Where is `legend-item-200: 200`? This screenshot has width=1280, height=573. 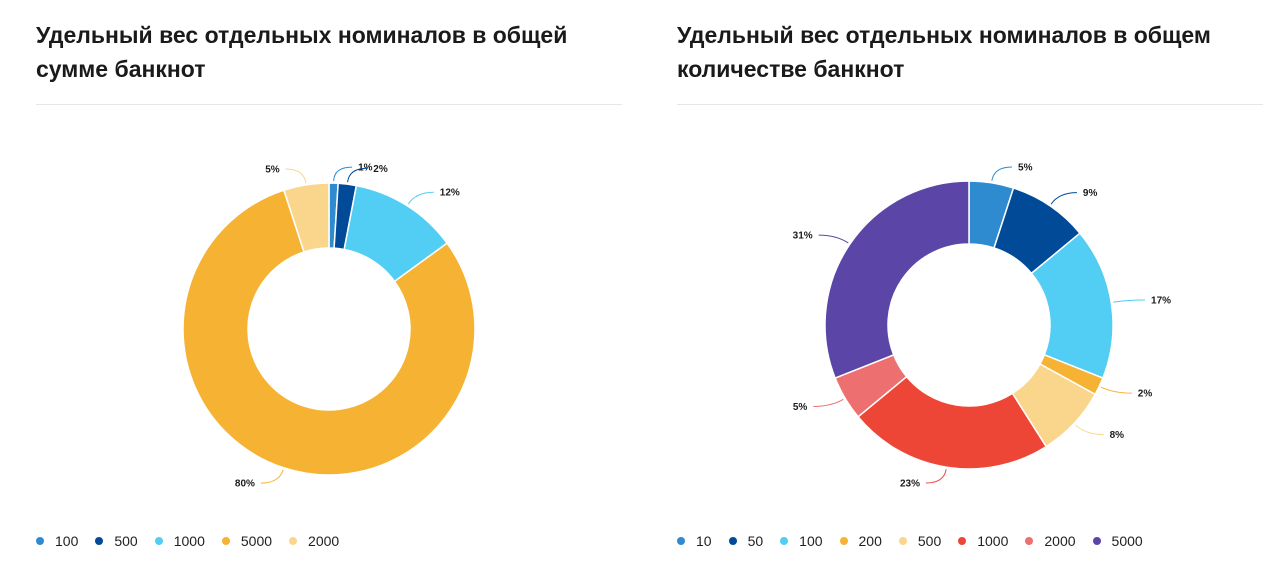
legend-item-200: 200 is located at coordinates (860, 541).